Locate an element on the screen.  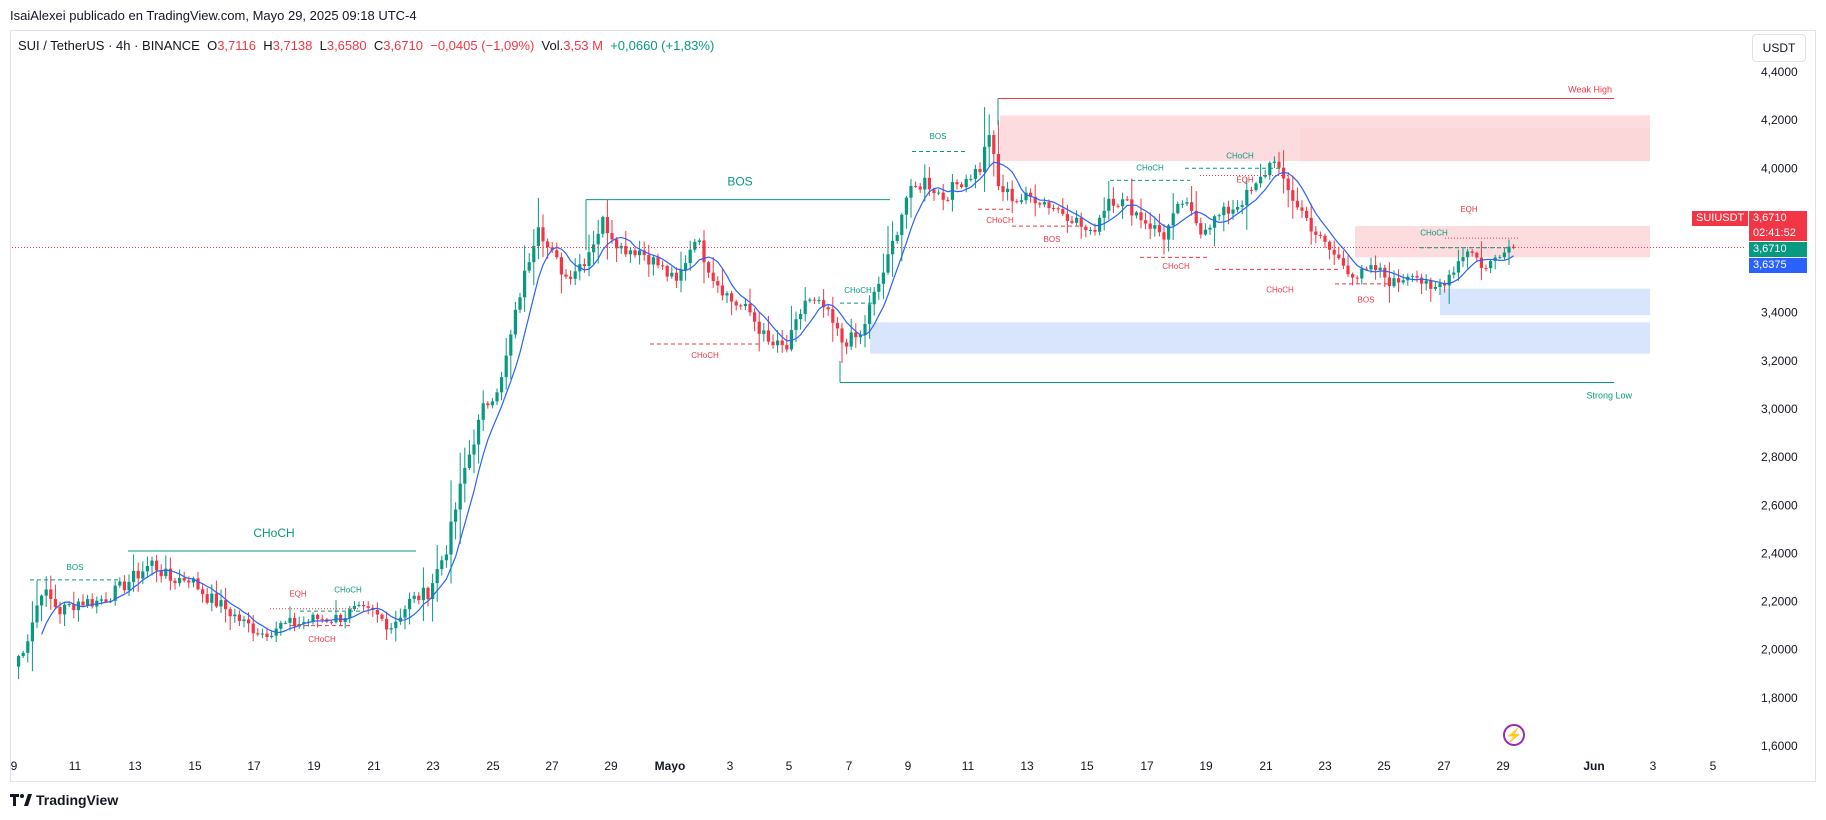
y-tick-label: 3,4000 is located at coordinates (1779, 313).